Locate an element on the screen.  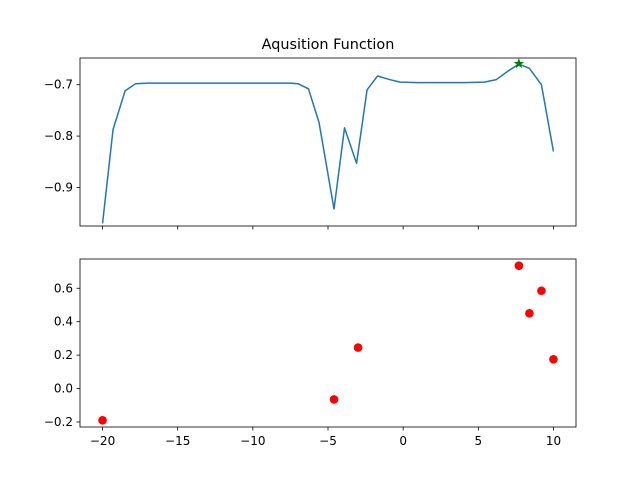
x-tick-label: 0 is located at coordinates (403, 441).